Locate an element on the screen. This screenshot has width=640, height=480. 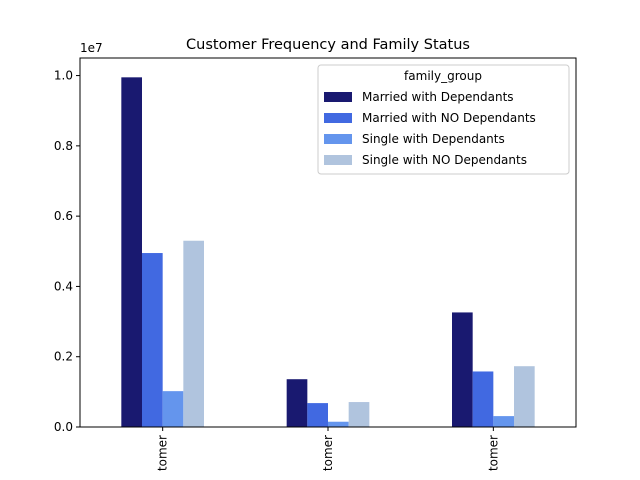
y-tick-label: 0.0 is located at coordinates (63, 427).